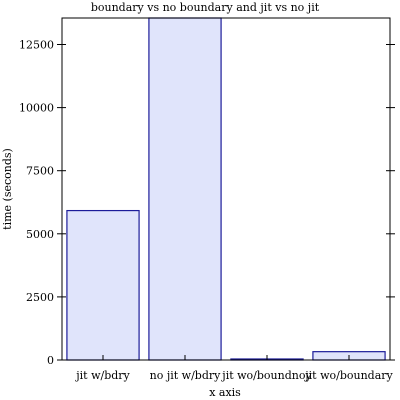 This screenshot has width=400, height=400. Describe the element at coordinates (40, 297) in the screenshot. I see `y-tick-label-1: 2500` at that location.